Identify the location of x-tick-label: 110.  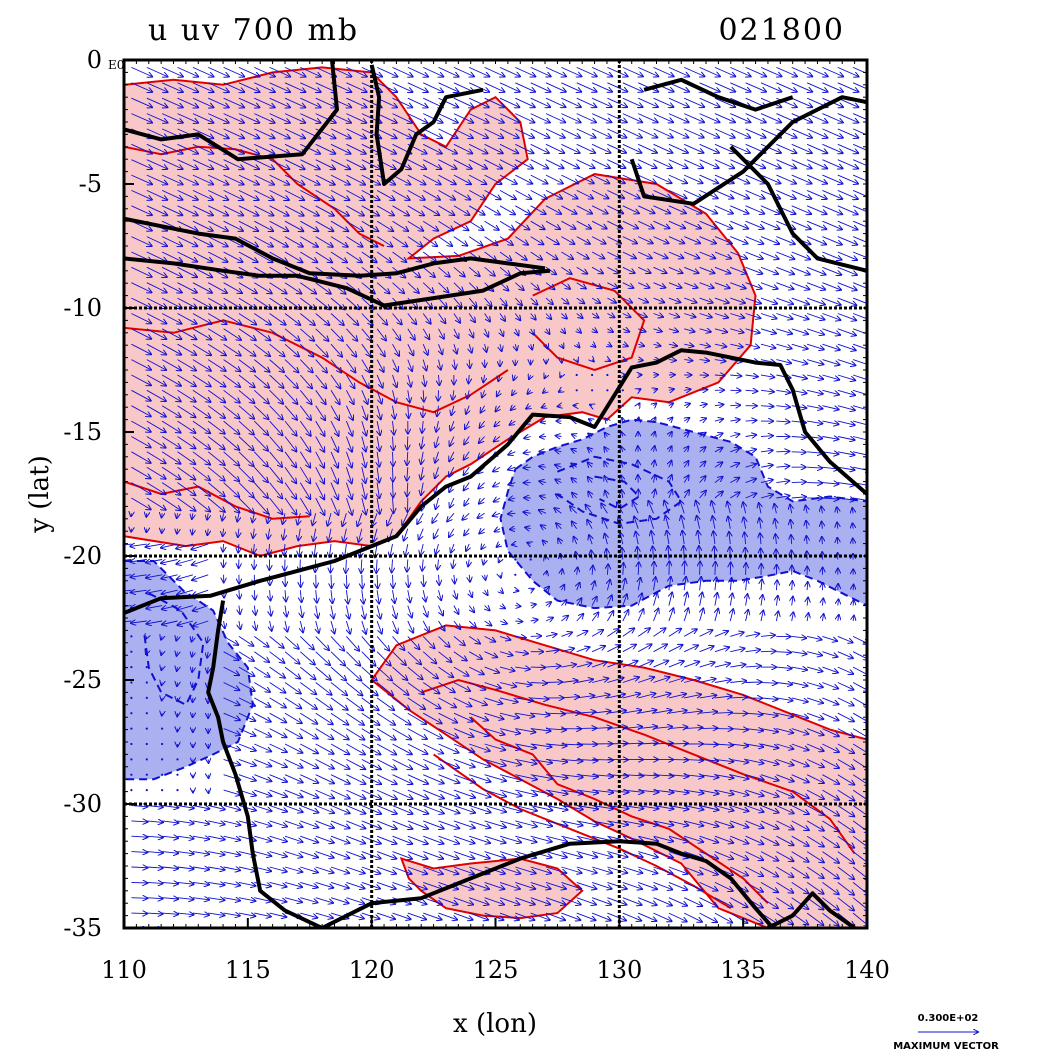
(124, 970).